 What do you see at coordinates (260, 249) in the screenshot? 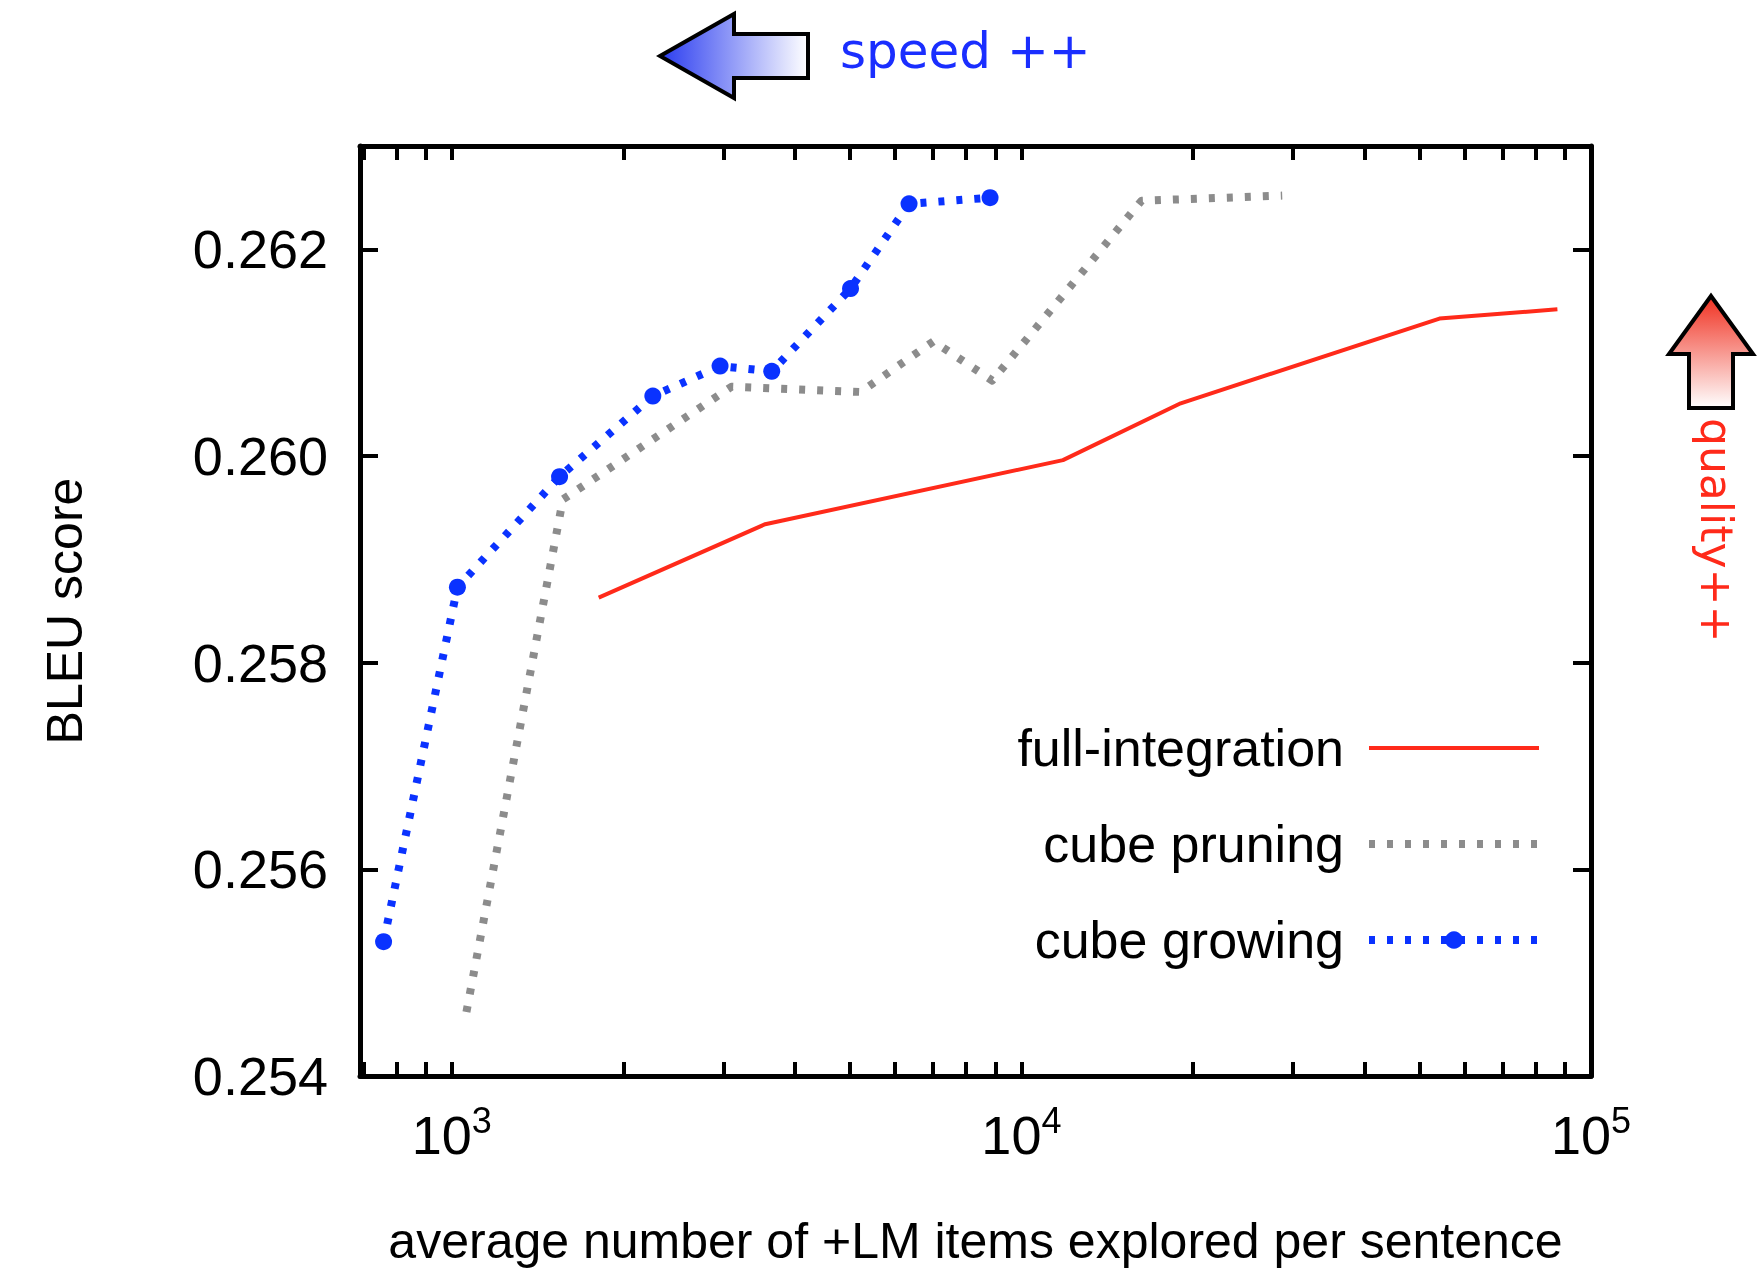
I see `y-tick-label: 0.262` at bounding box center [260, 249].